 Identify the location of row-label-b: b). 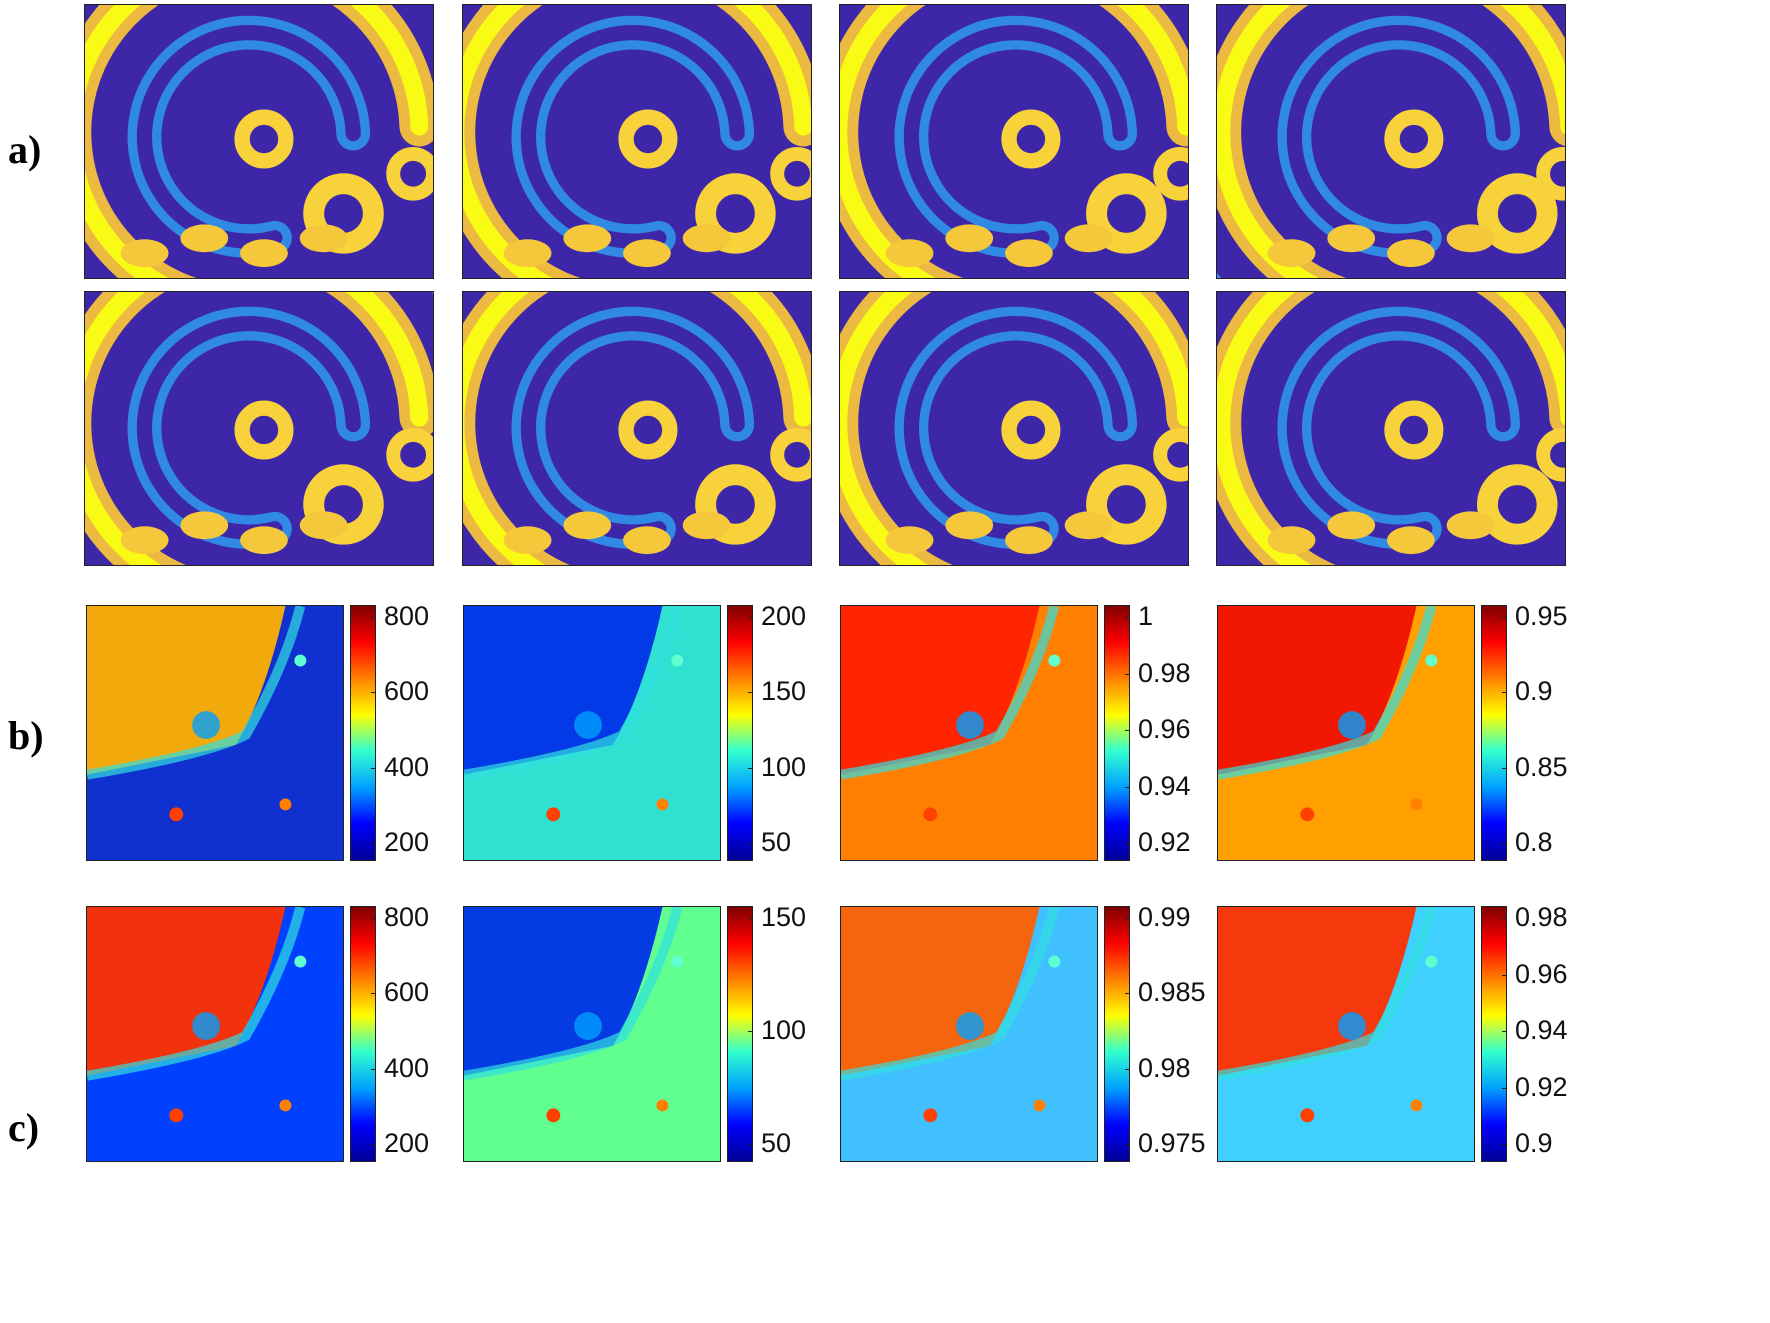
(26, 735).